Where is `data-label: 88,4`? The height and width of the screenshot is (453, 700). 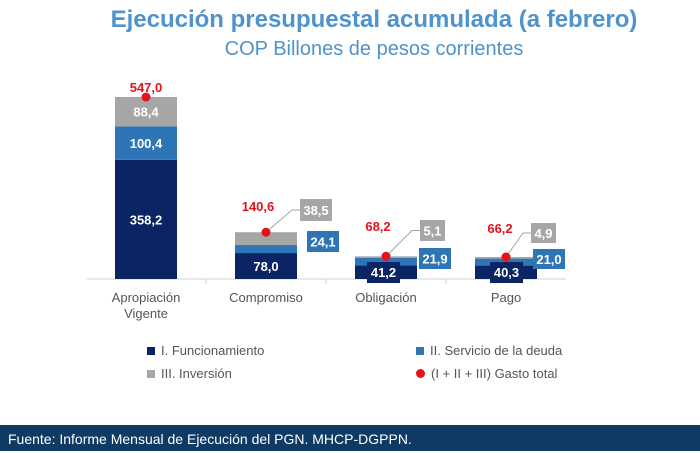
data-label: 88,4 is located at coordinates (146, 112).